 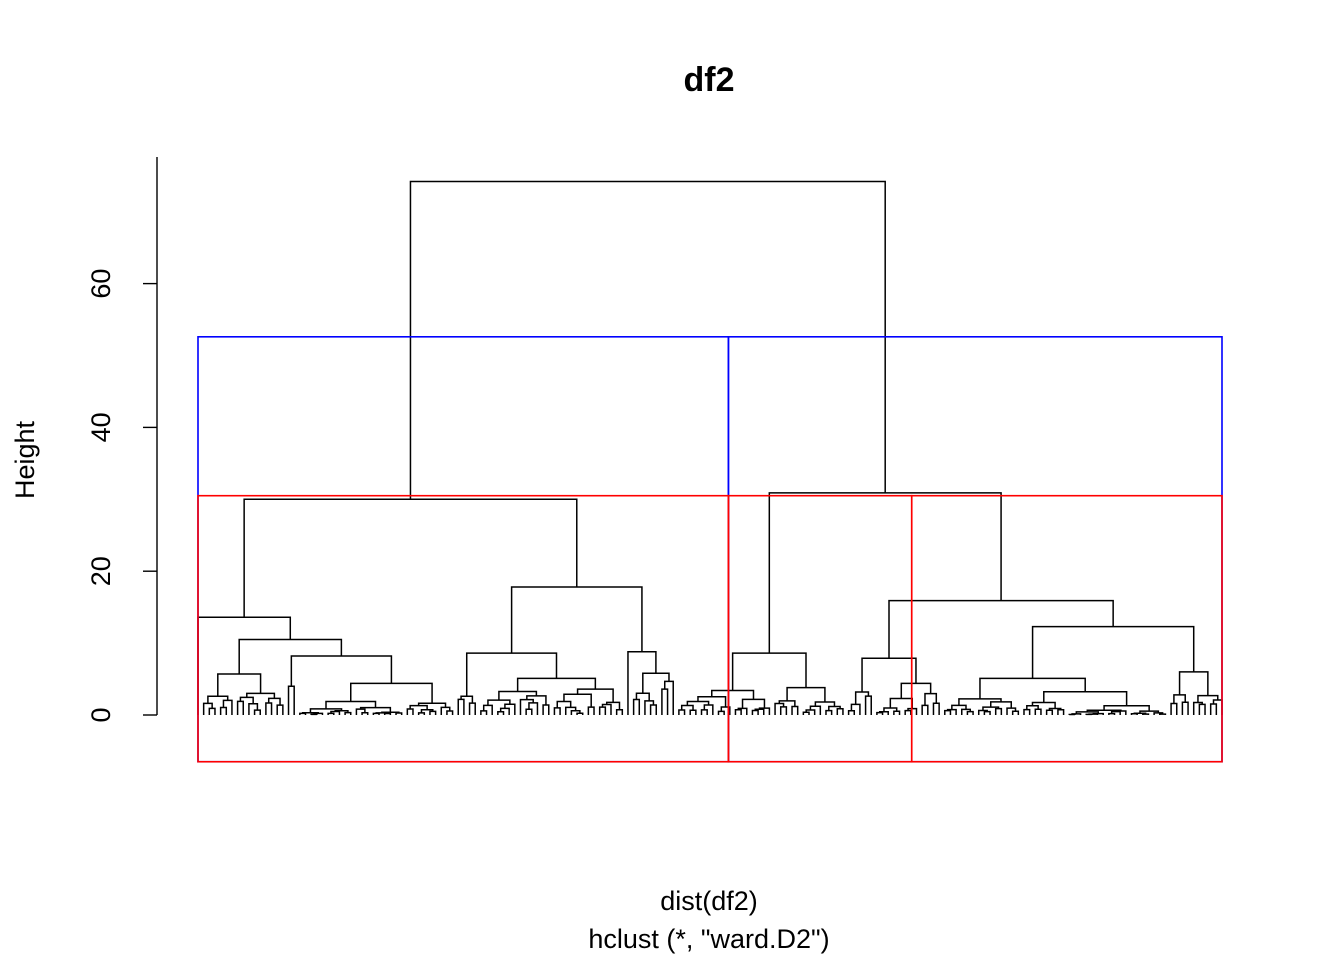 What do you see at coordinates (709, 80) in the screenshot?
I see `chart-title: df2` at bounding box center [709, 80].